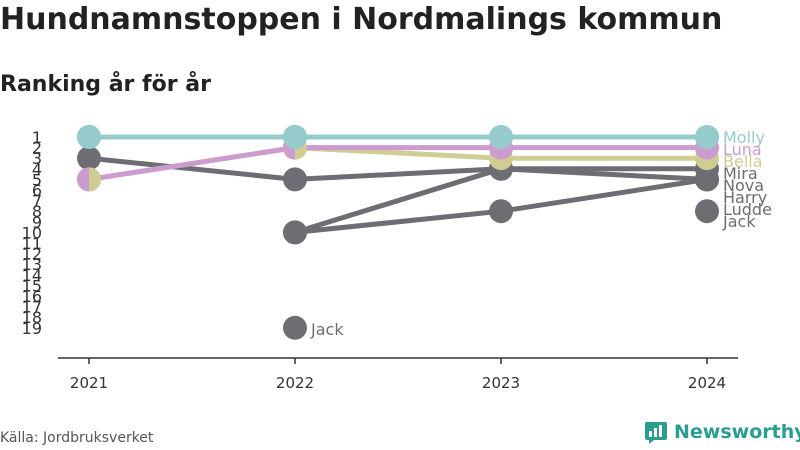  Describe the element at coordinates (32, 254) in the screenshot. I see `y-tick-label: 12` at that location.